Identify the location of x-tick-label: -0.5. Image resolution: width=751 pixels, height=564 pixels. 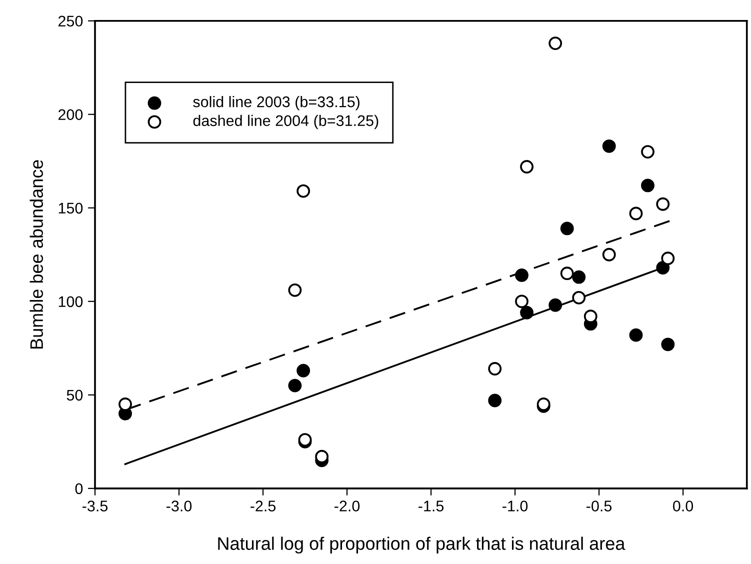
(599, 506).